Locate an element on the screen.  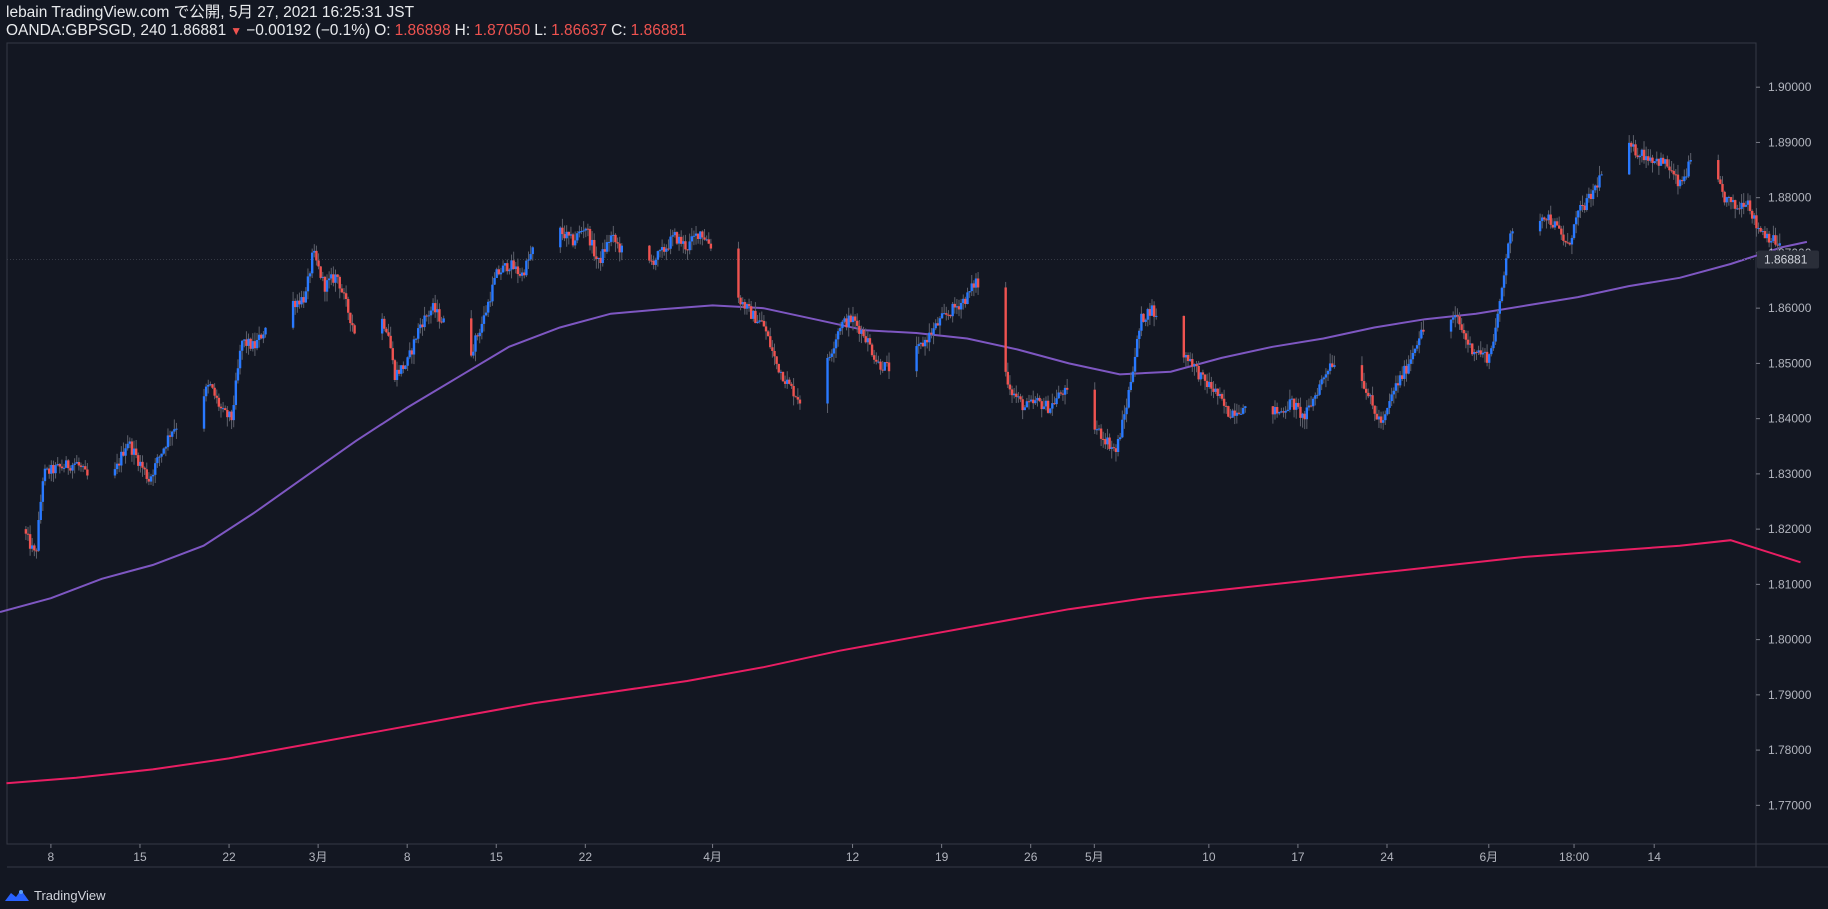
high-value: 1.87050 is located at coordinates (502, 30).